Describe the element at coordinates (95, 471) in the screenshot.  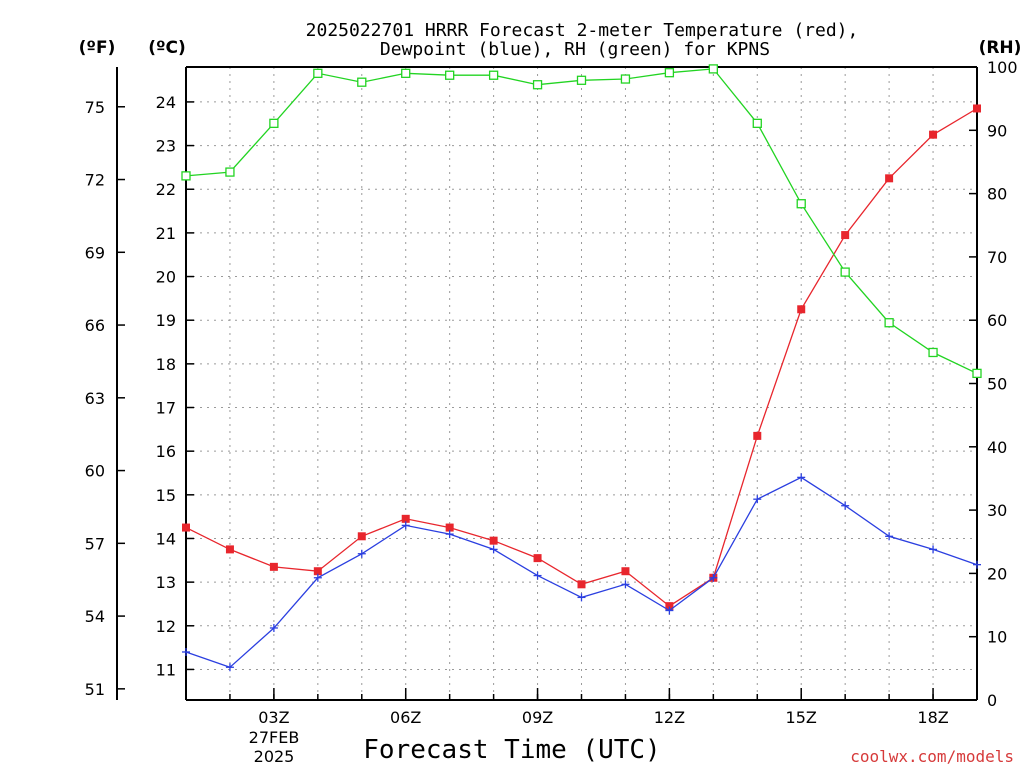
I see `fahrenheit-tick-label: 60` at that location.